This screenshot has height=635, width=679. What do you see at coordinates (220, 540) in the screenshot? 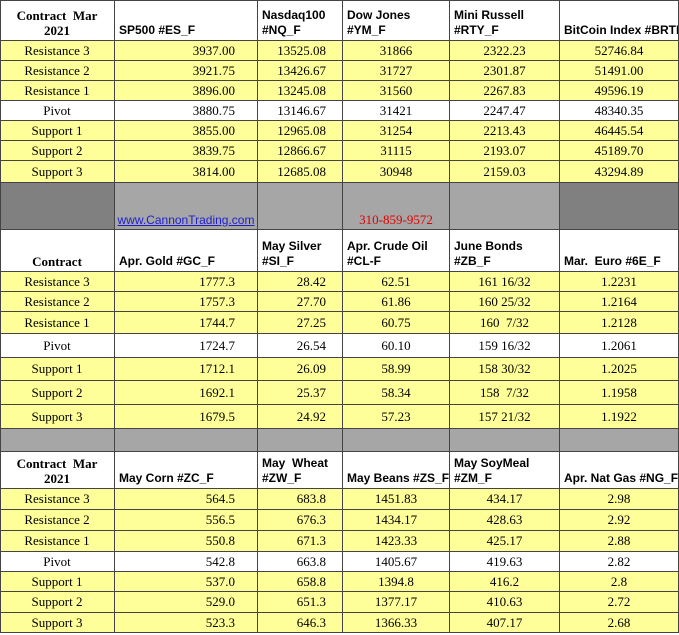
I see `value-text: 550.8` at bounding box center [220, 540].